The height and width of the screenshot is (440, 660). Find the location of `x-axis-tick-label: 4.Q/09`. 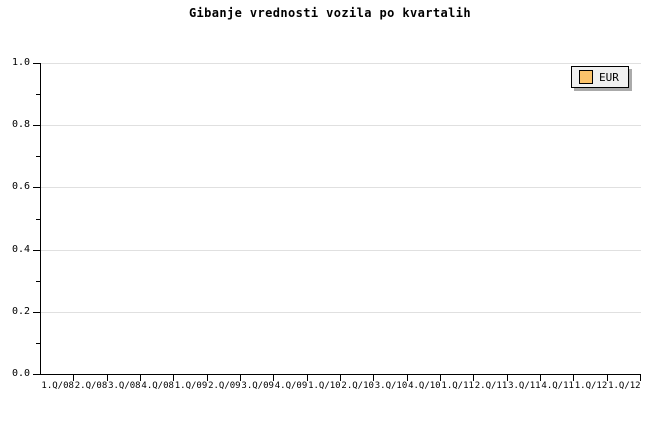

x-axis-tick-label: 4.Q/09 is located at coordinates (291, 386).